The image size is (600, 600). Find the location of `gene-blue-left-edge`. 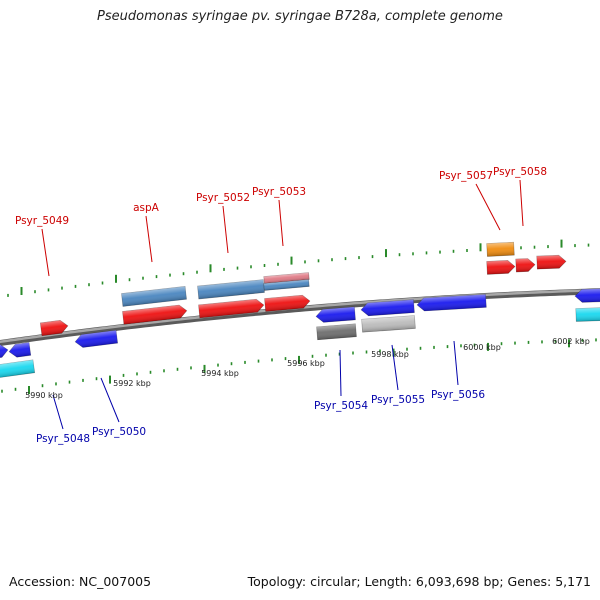

gene-blue-left-edge is located at coordinates (4, 351).